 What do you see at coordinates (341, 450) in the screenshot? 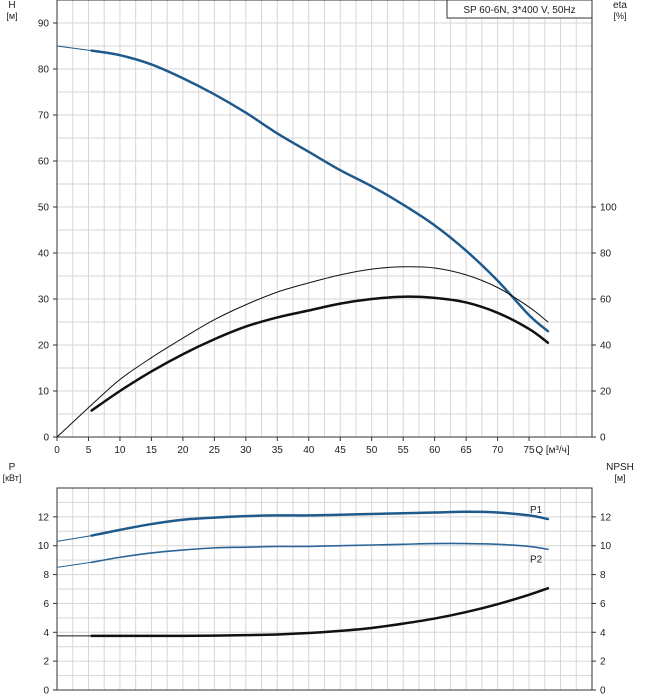
I see `x-tick-label: 45` at bounding box center [341, 450].